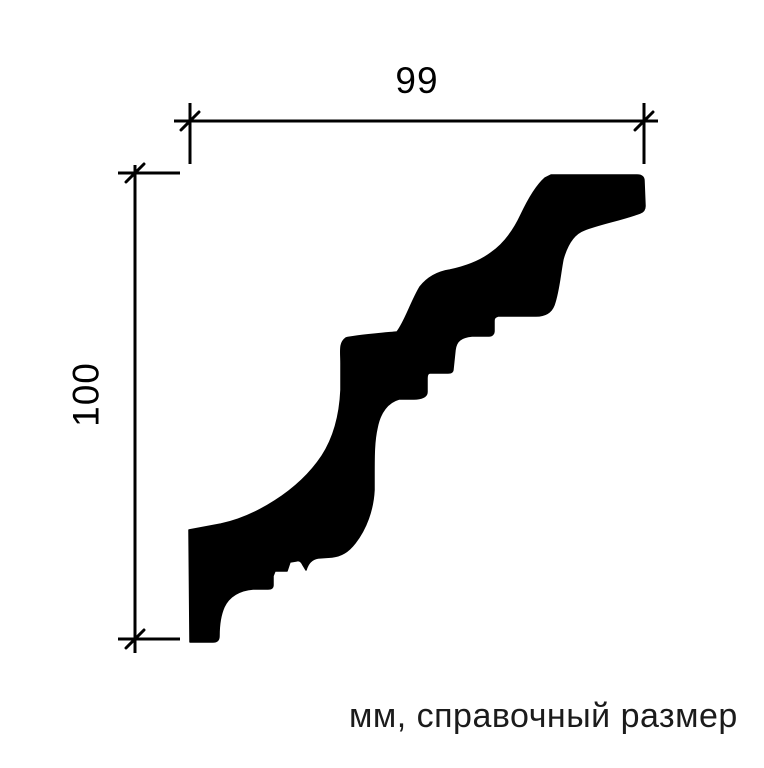 This screenshot has height=768, width=764. Describe the element at coordinates (149, 407) in the screenshot. I see `height-dimension` at that location.